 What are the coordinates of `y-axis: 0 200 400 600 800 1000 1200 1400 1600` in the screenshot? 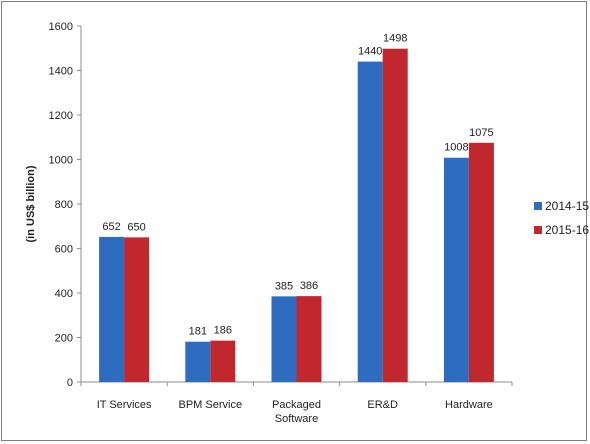 It's located at (65, 205).